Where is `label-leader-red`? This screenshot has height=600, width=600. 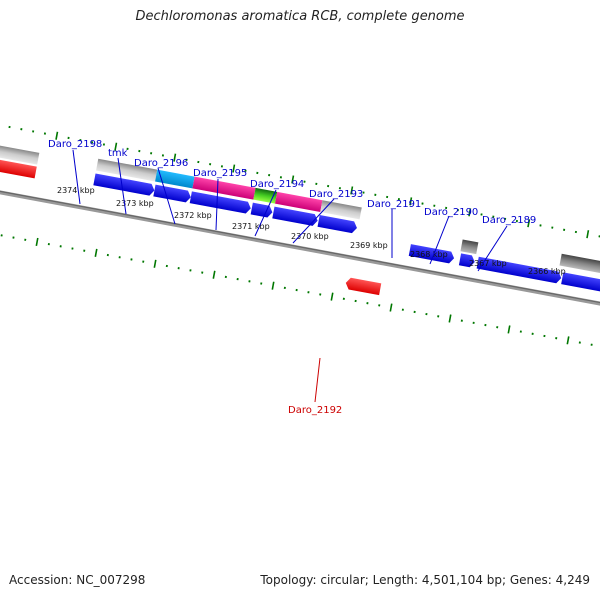 label-leader-red is located at coordinates (317, 380).